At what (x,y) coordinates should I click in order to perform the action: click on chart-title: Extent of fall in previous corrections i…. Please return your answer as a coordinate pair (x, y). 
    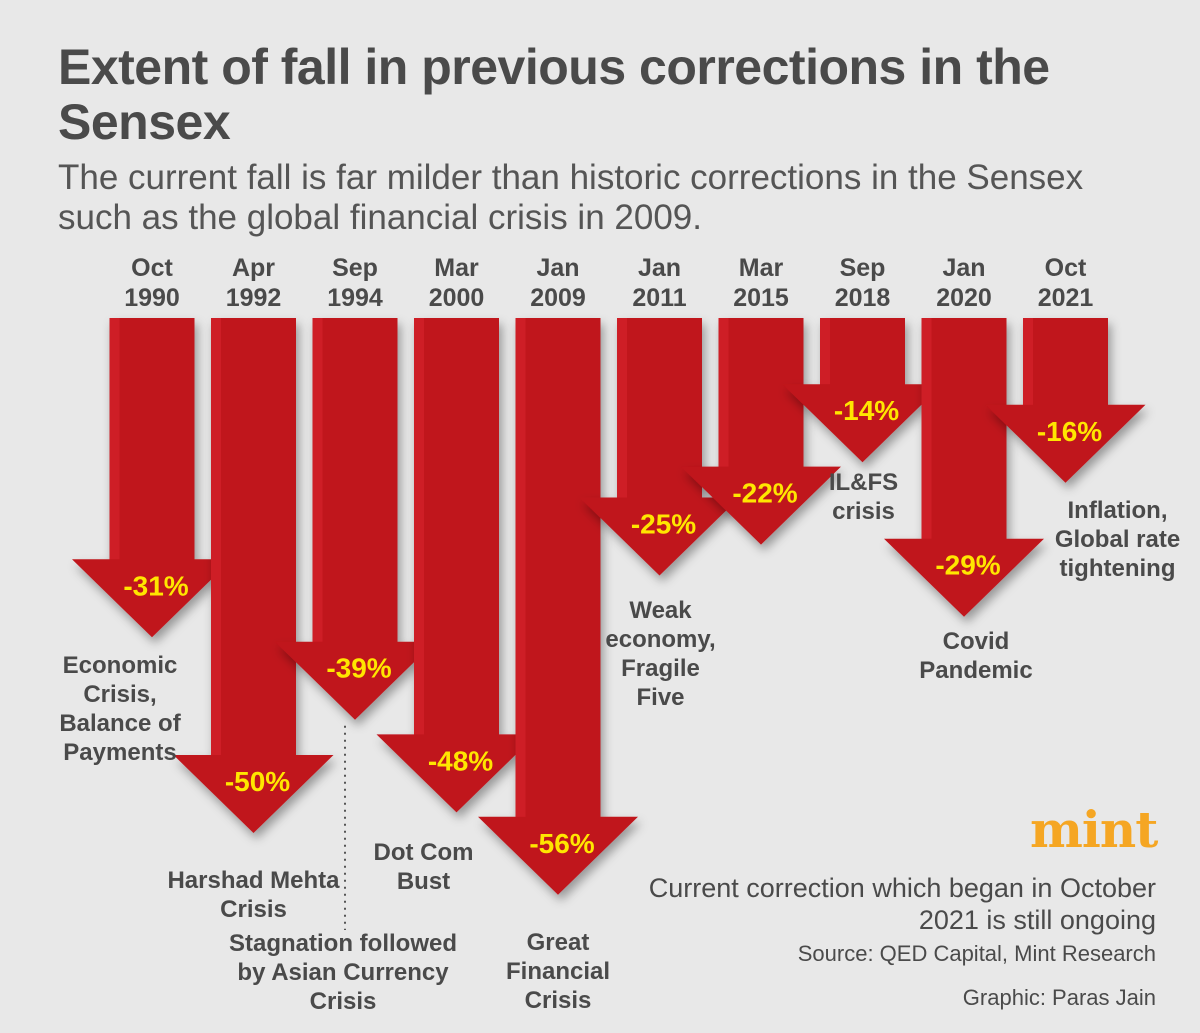
    Looking at the image, I should click on (554, 94).